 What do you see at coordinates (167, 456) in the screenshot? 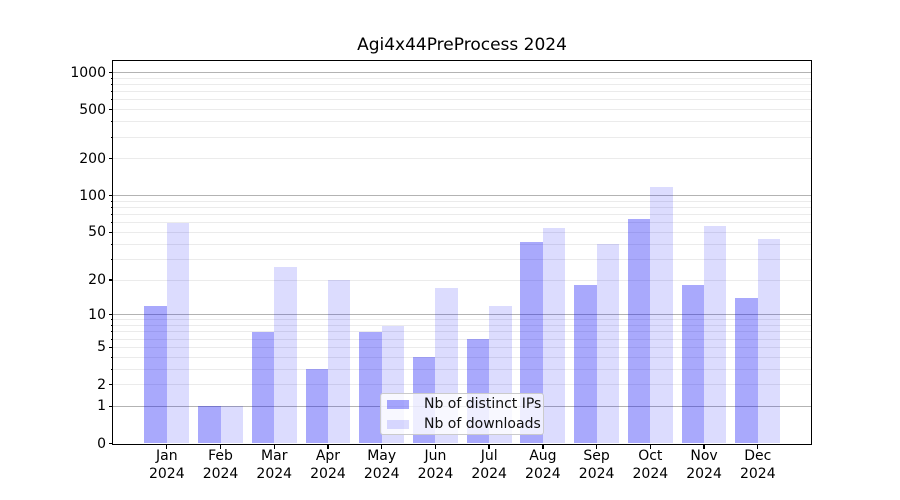
I see `x-tick-month: Jan` at bounding box center [167, 456].